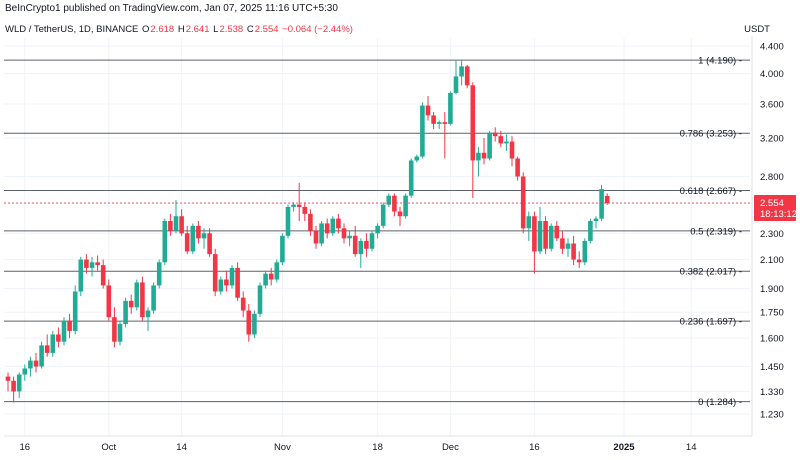 This screenshot has height=460, width=800. Describe the element at coordinates (266, 29) in the screenshot. I see `close-value: 2.554` at that location.